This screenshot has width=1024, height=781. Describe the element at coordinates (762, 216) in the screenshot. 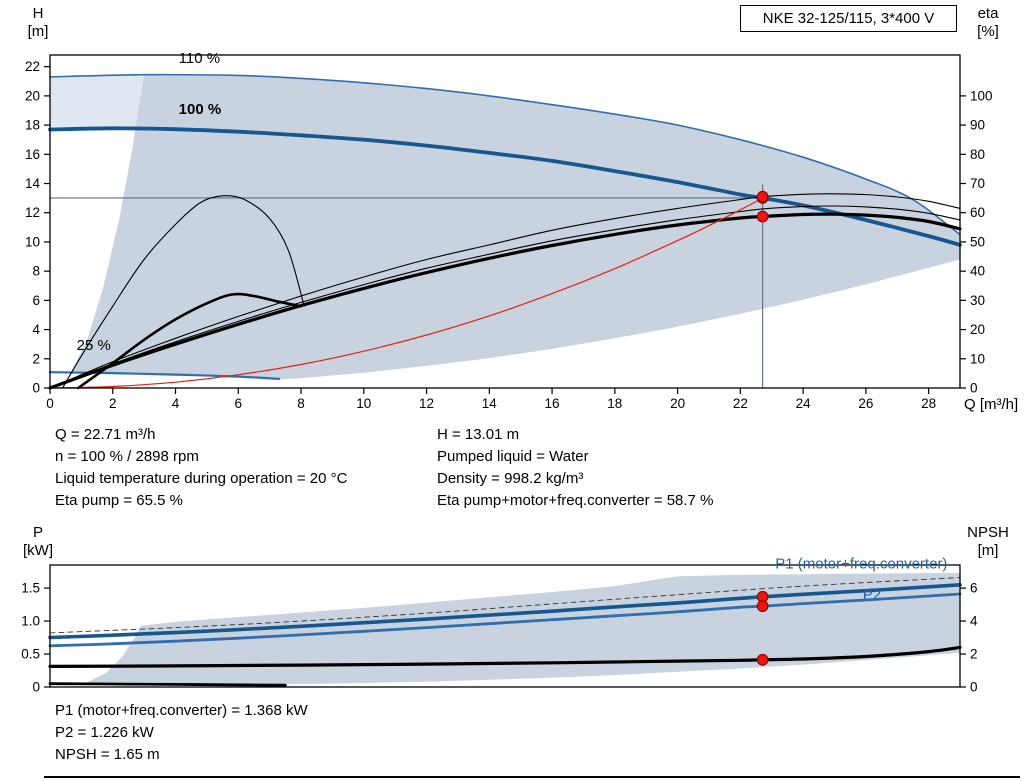

I see `duty-point-eta-total` at that location.